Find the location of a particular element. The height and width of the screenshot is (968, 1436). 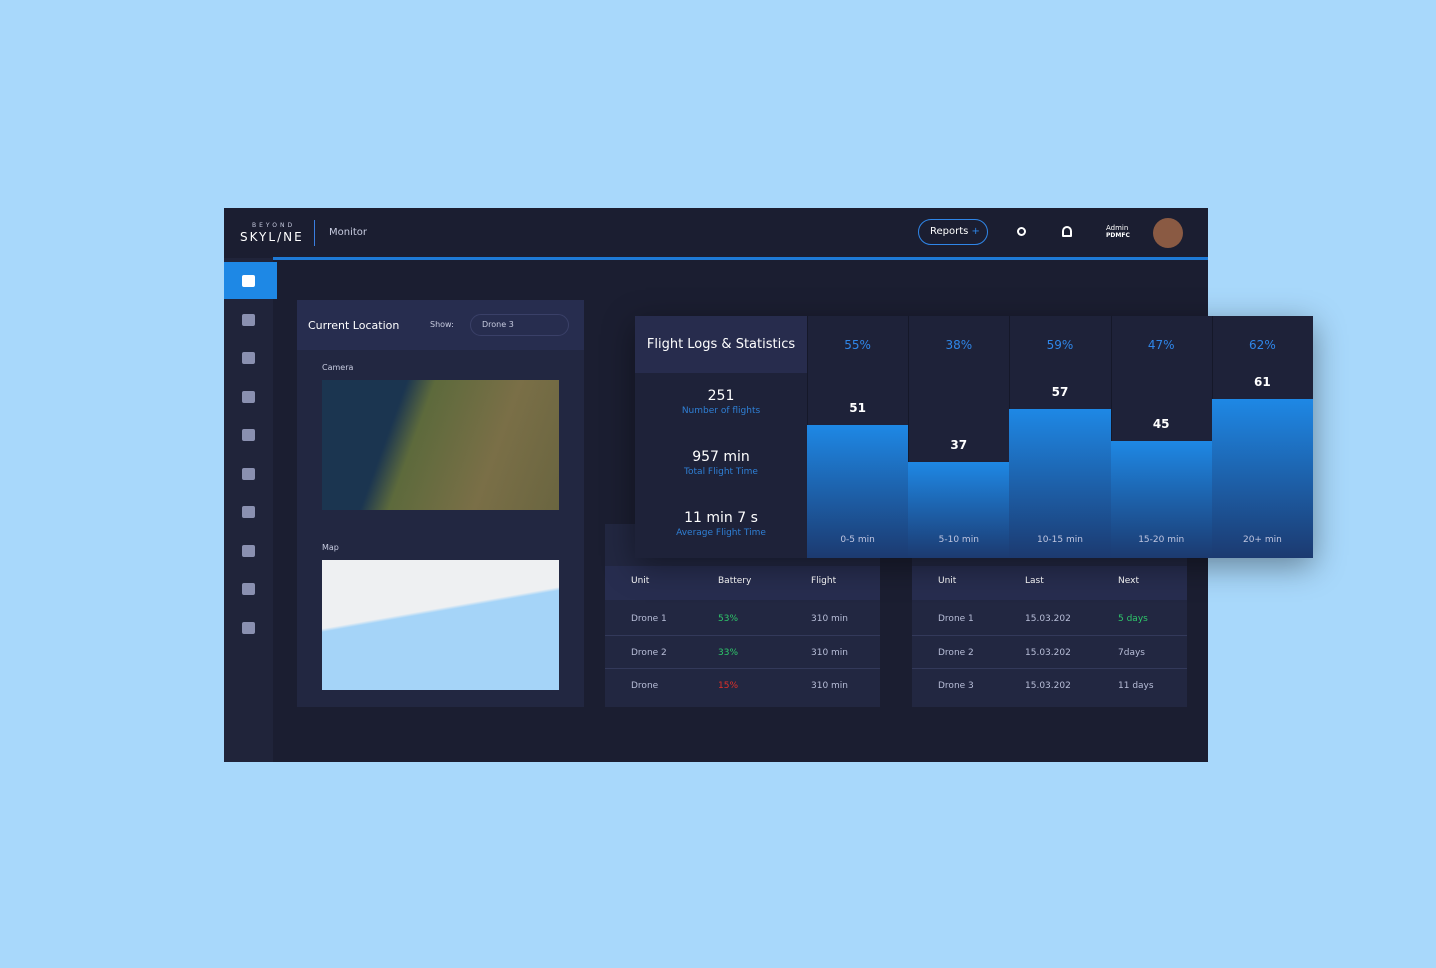

select-value: Drone 3 is located at coordinates (498, 324).